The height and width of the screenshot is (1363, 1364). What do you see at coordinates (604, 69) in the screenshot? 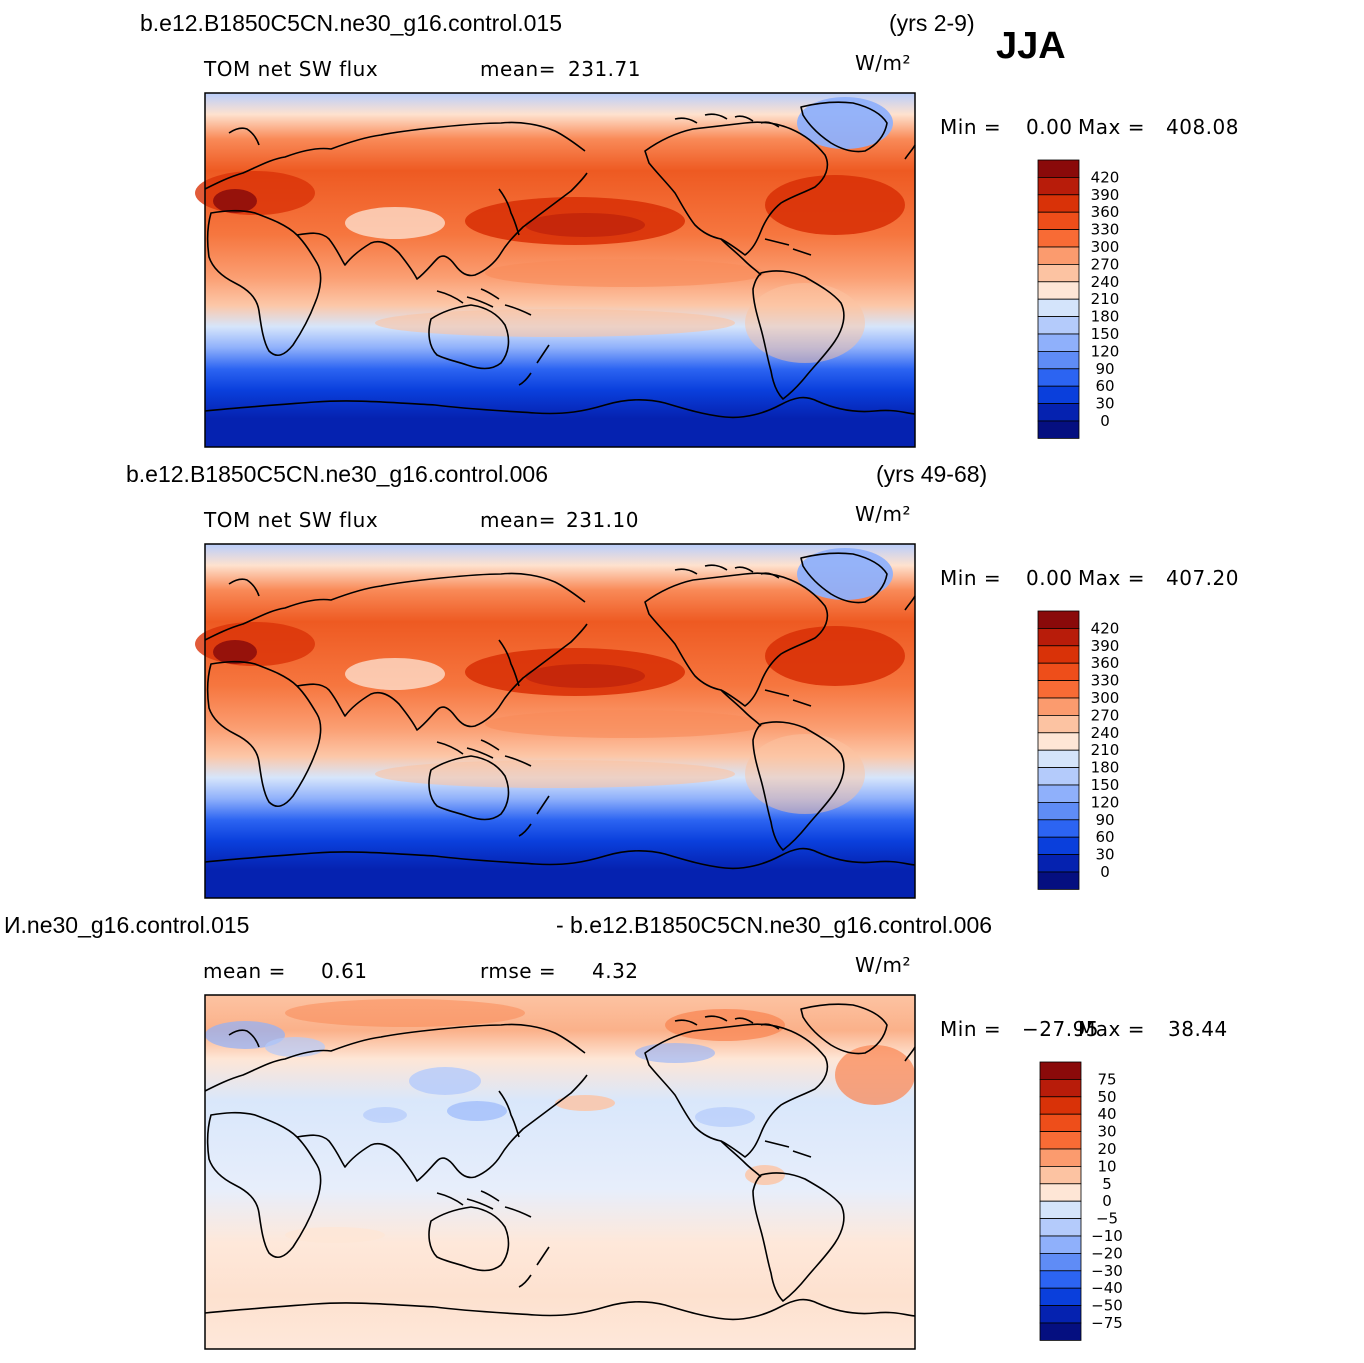
I see `panel1-mean-value: 231.71` at bounding box center [604, 69].